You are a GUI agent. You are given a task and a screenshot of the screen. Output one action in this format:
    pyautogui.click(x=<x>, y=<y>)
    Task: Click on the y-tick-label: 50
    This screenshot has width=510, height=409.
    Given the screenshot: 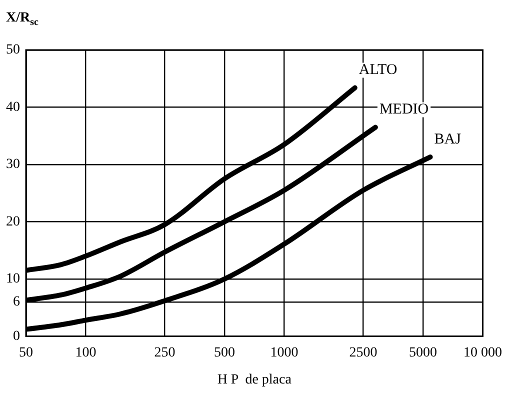 What is the action you would take?
    pyautogui.click(x=13, y=50)
    